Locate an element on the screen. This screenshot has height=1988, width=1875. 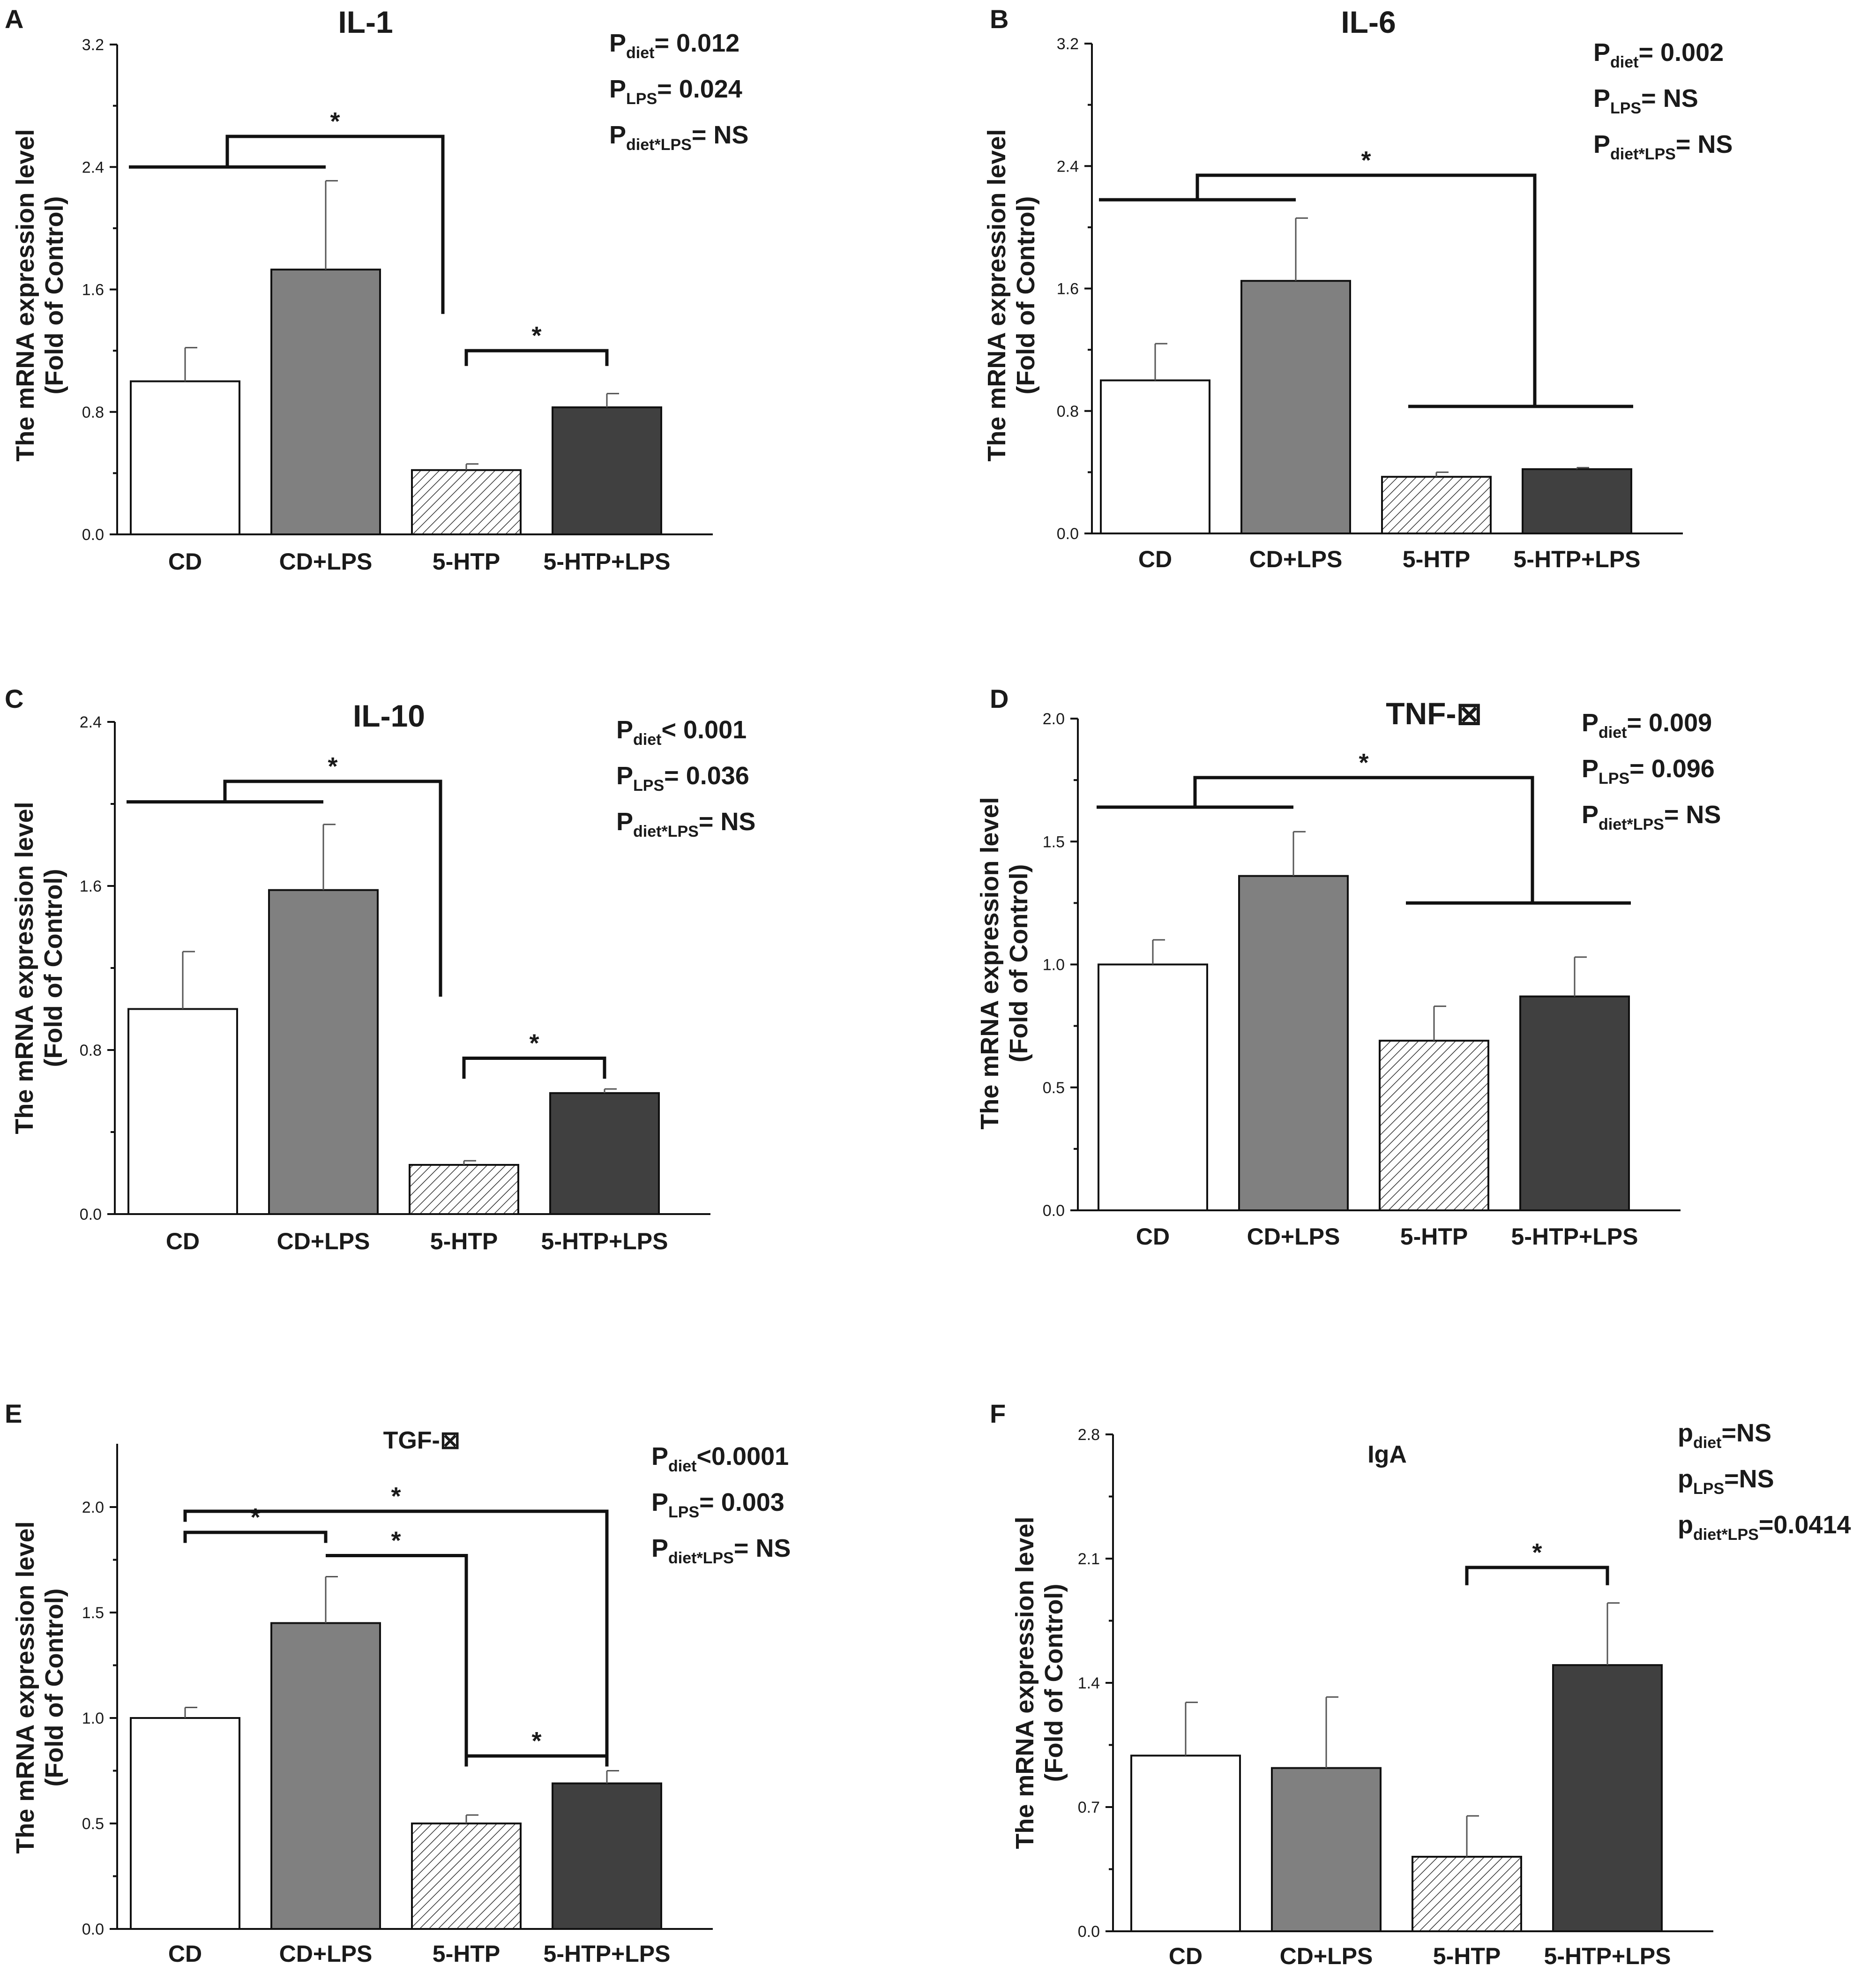
chart-title: IL-10 is located at coordinates (389, 715).